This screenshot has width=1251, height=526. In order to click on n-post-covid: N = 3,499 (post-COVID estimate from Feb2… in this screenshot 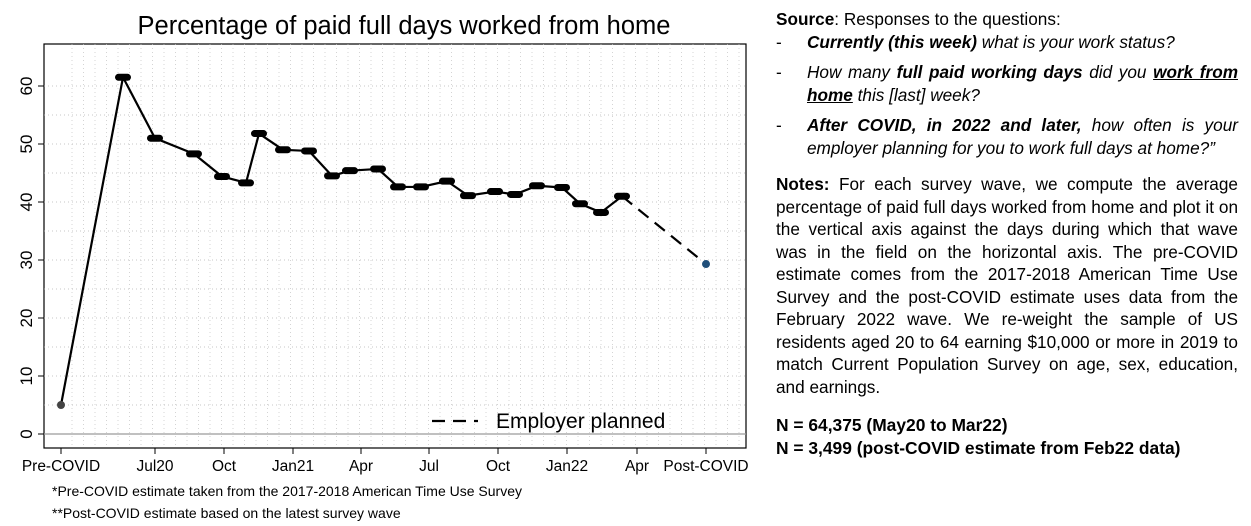, I will do `click(978, 447)`.